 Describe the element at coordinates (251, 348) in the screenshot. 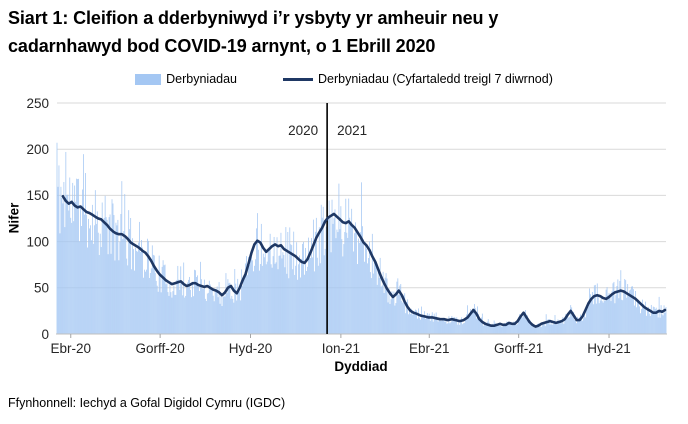

I see `x-tick-label: Hyd-20` at that location.